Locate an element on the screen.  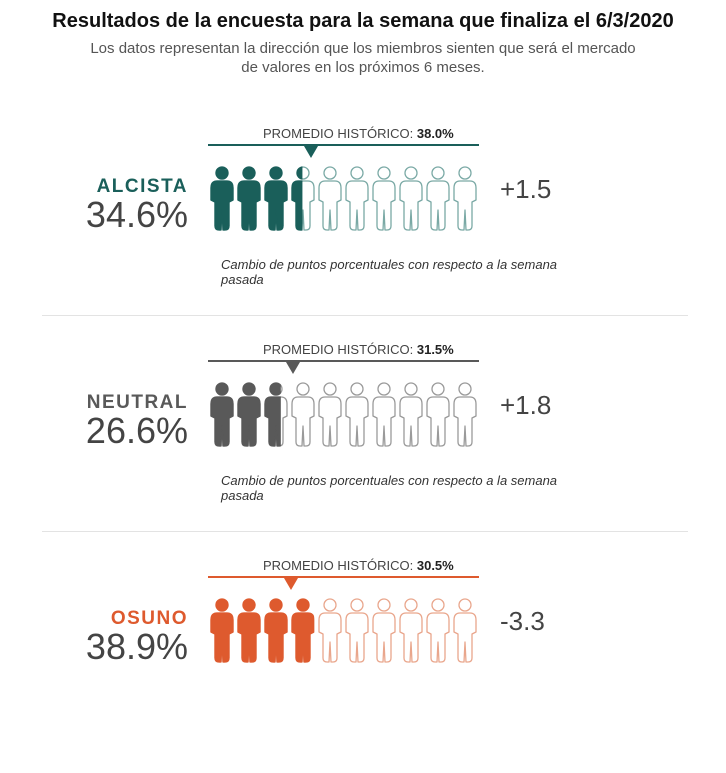
category-name: NEUTRAL is located at coordinates (137, 402).